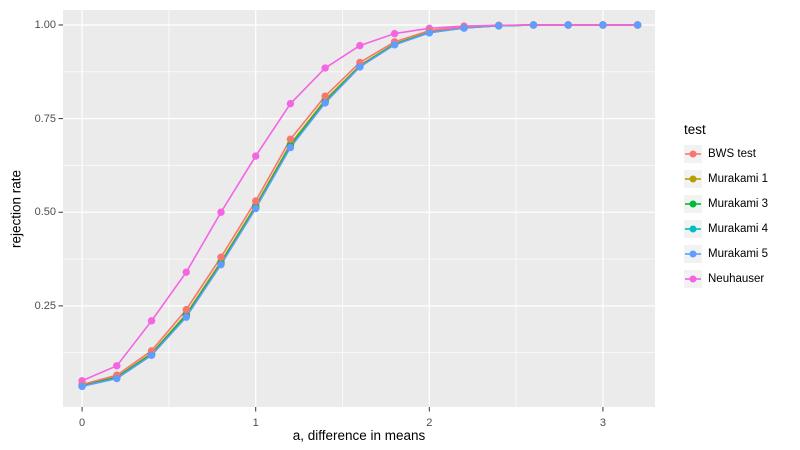 Image resolution: width=800 pixels, height=450 pixels. I want to click on legend-title: test, so click(695, 129).